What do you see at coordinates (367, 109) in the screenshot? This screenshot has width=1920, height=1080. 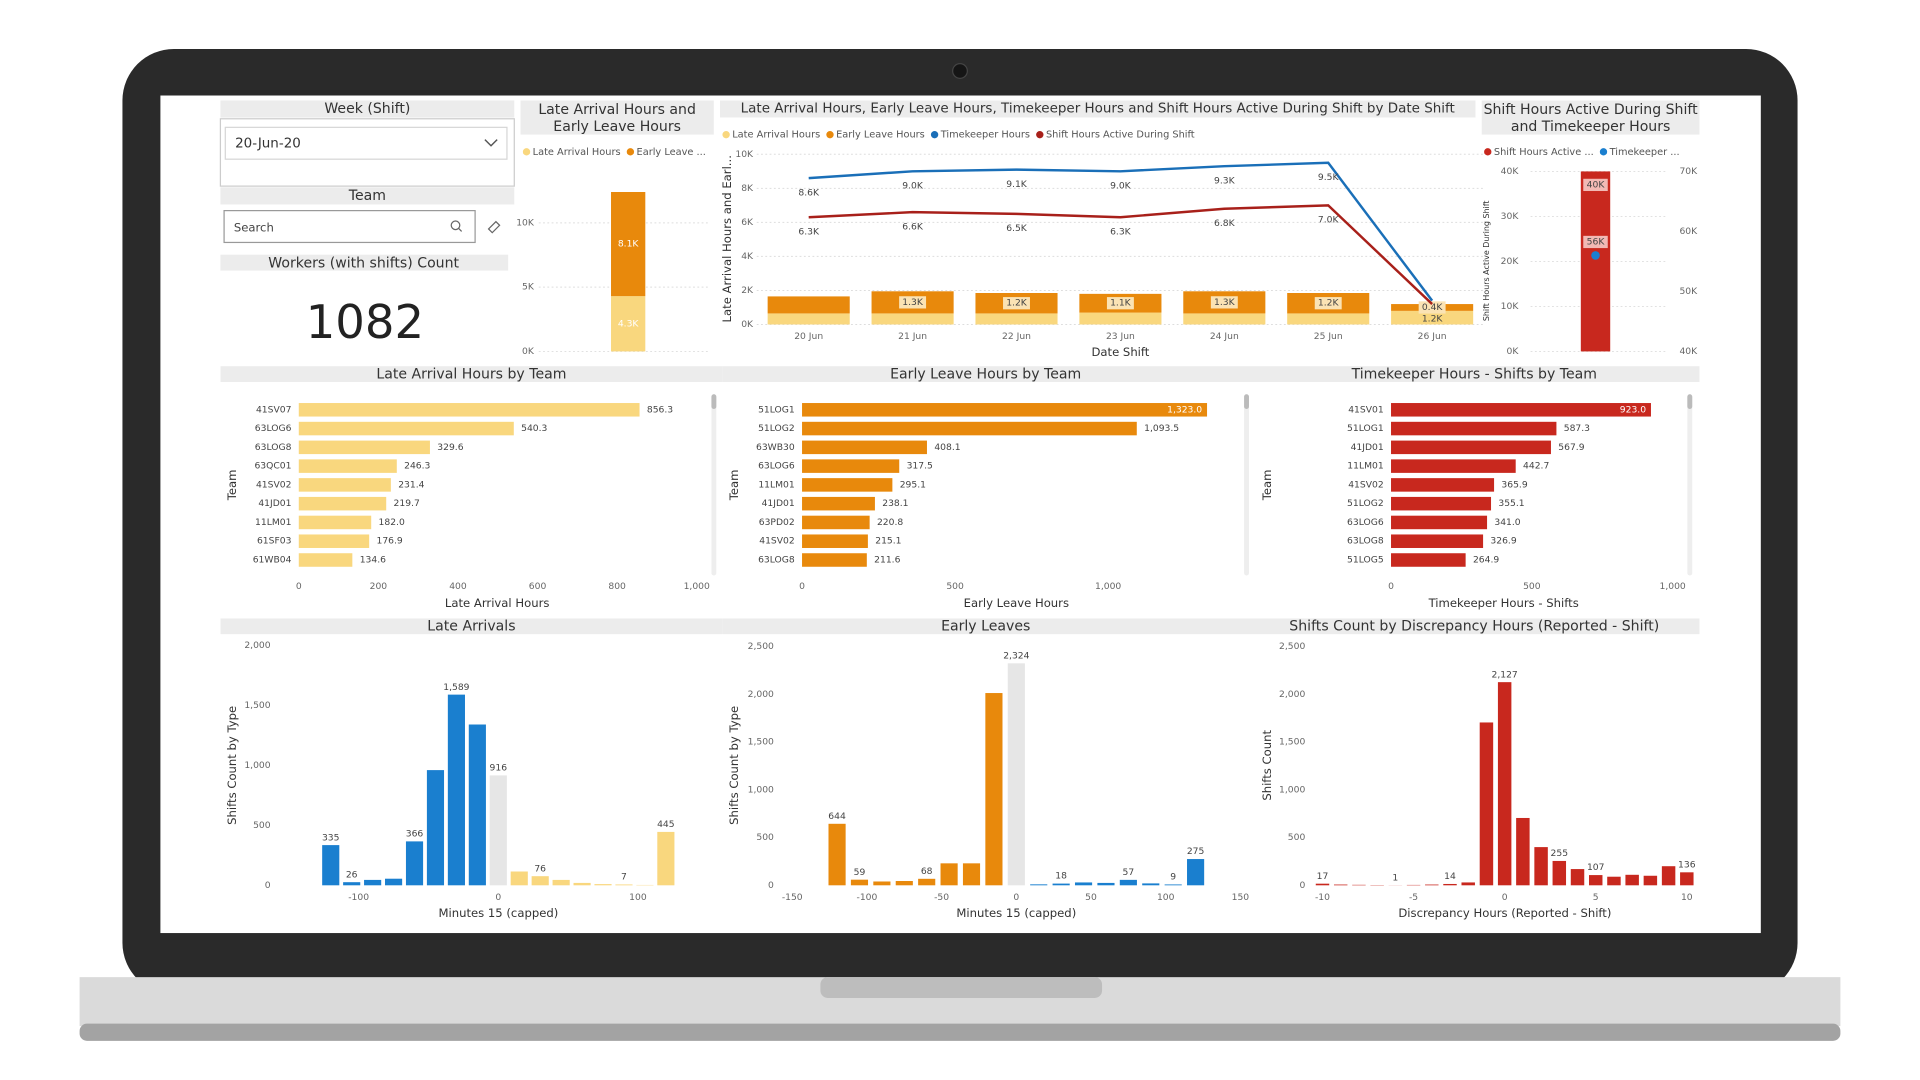 I see `slicer-header` at bounding box center [367, 109].